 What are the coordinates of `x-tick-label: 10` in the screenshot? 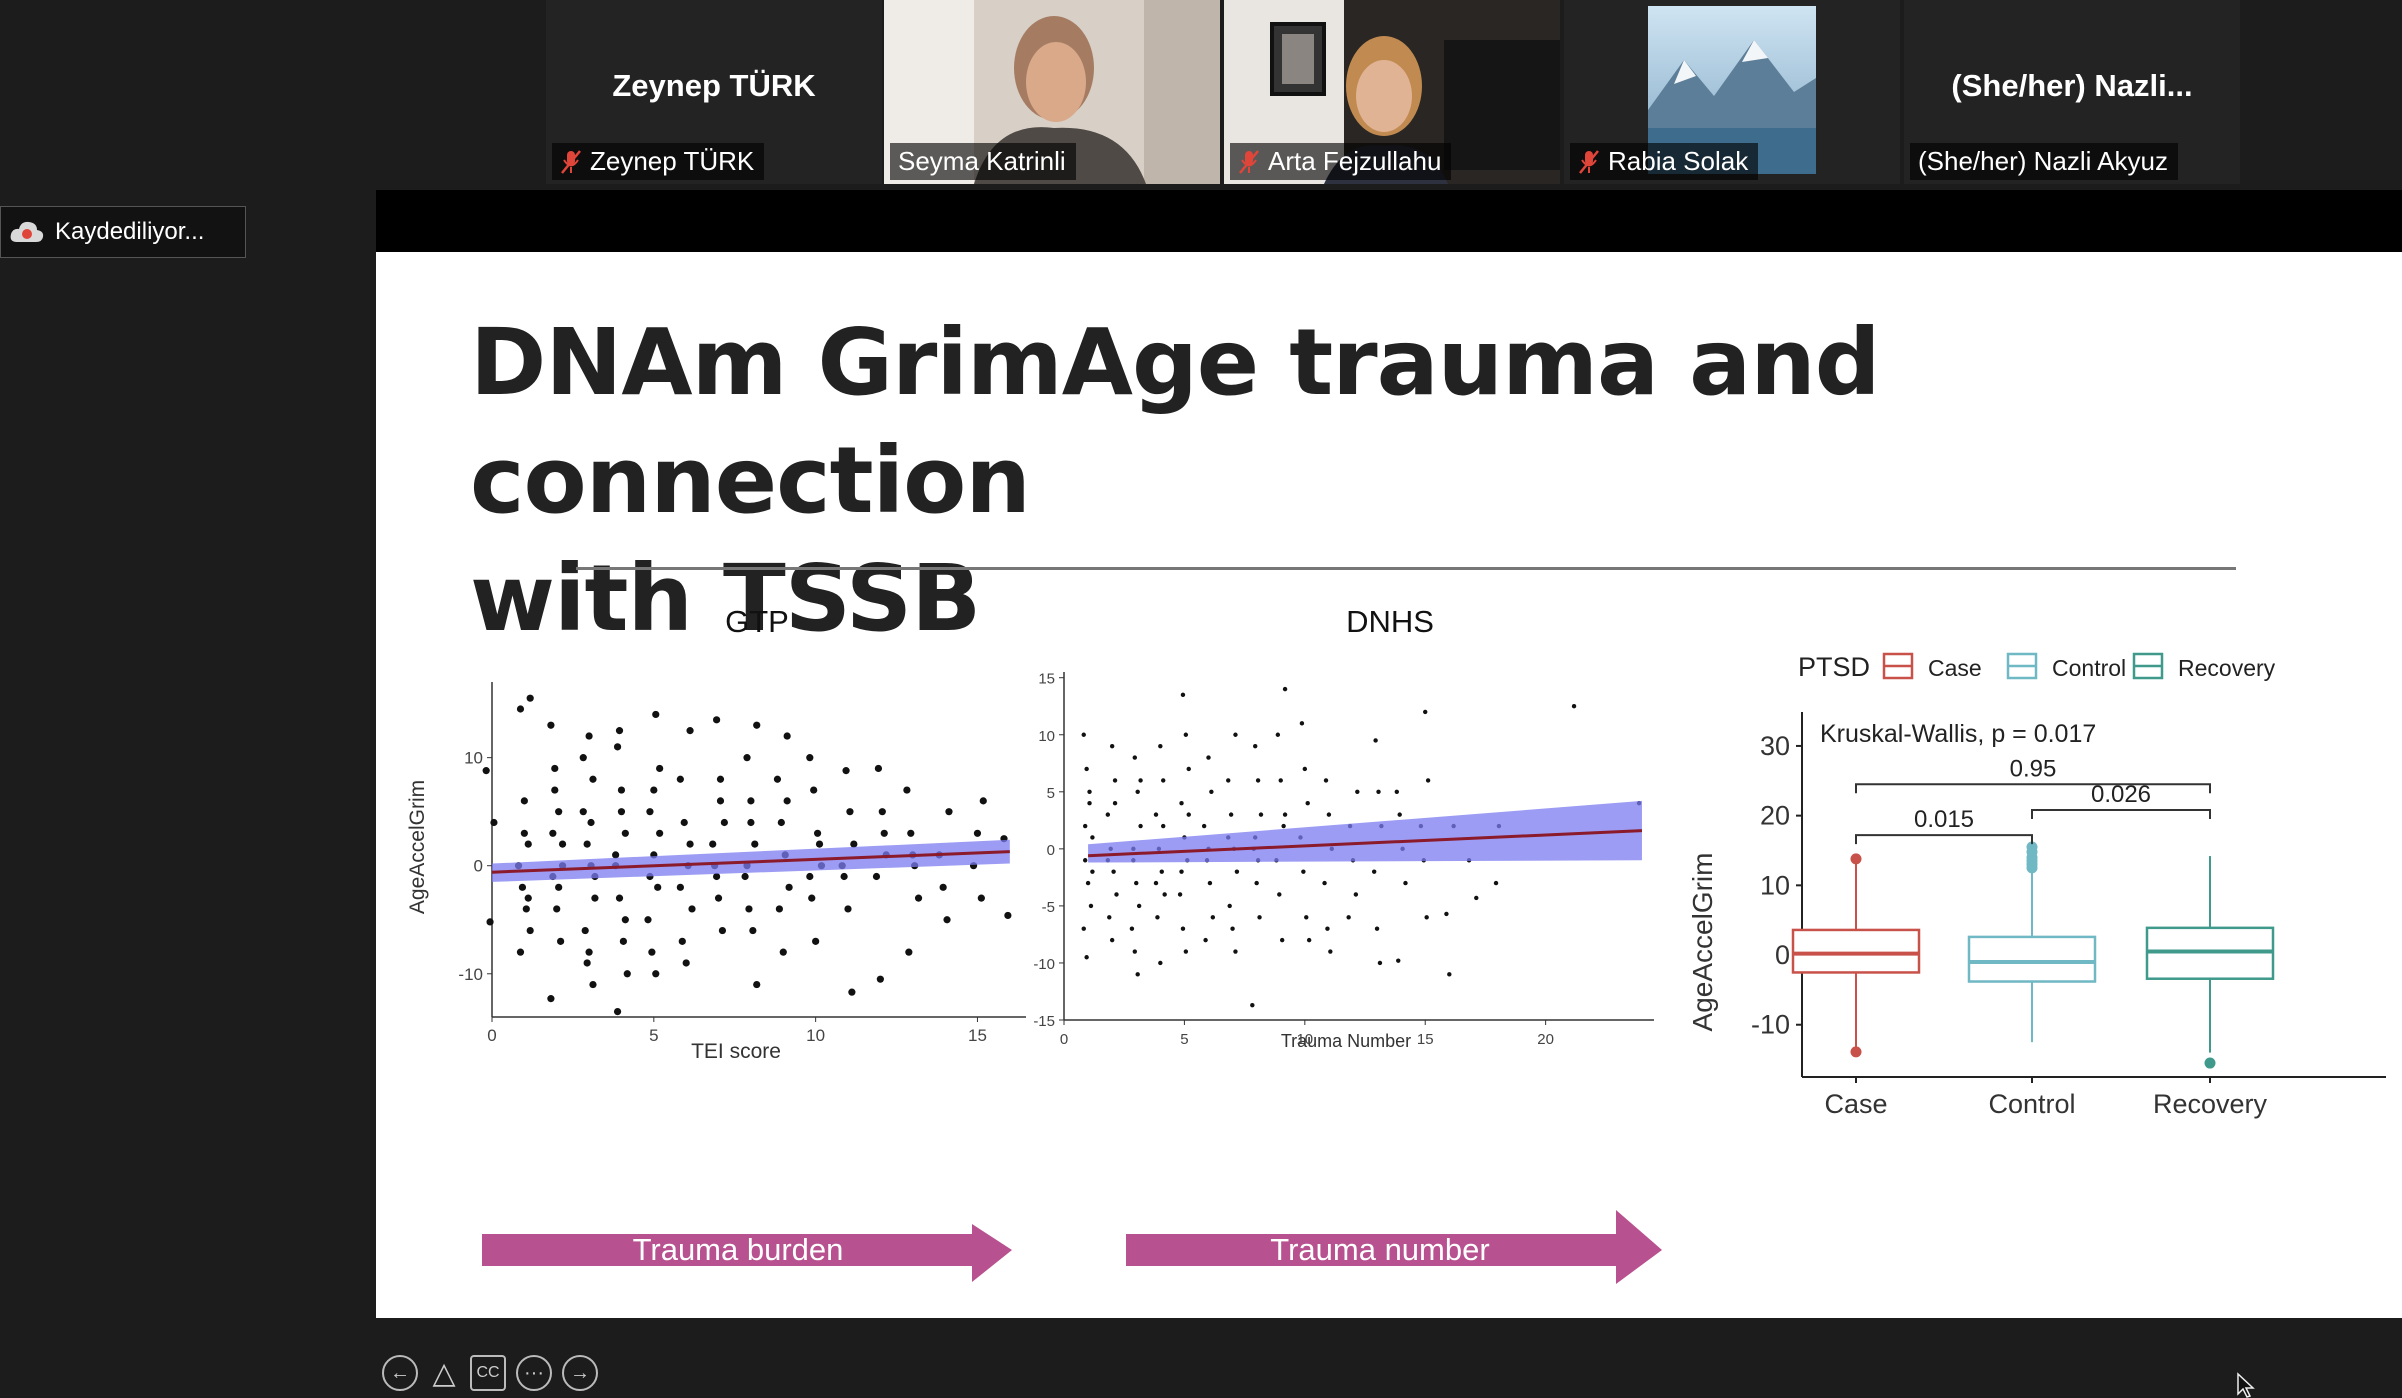 It's located at (815, 1035).